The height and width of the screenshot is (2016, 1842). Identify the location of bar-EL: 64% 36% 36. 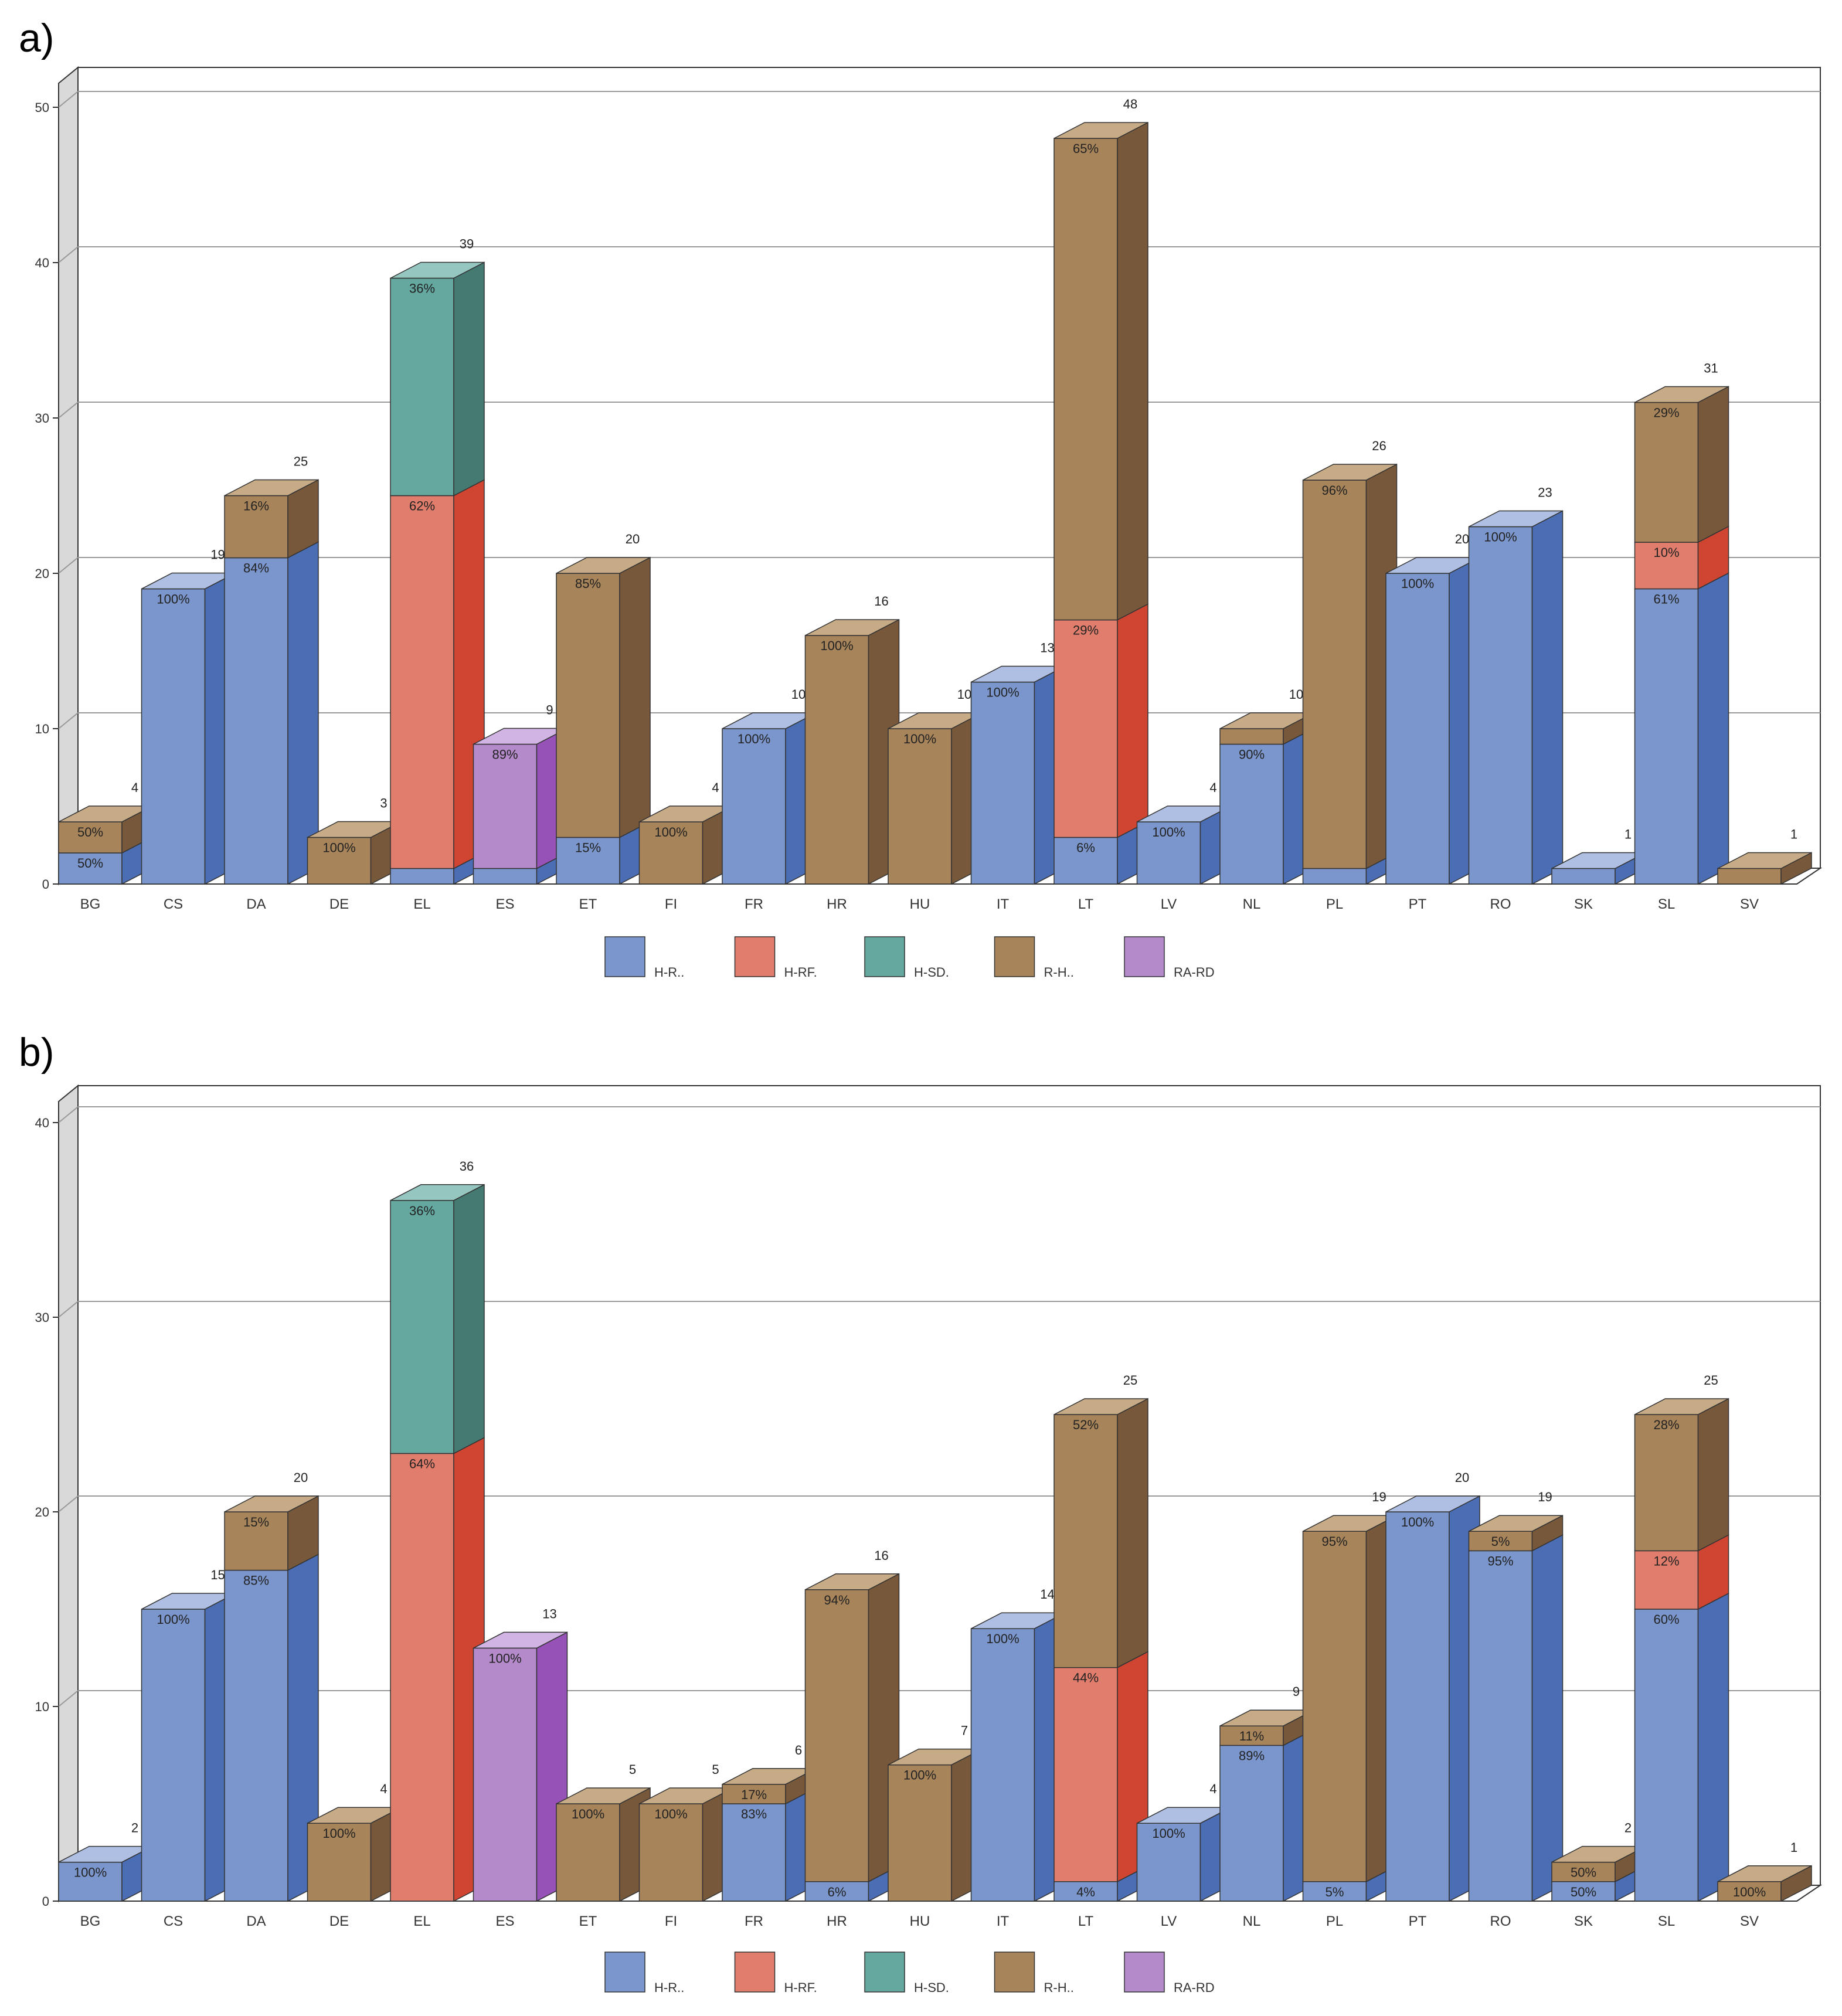
(438, 1531).